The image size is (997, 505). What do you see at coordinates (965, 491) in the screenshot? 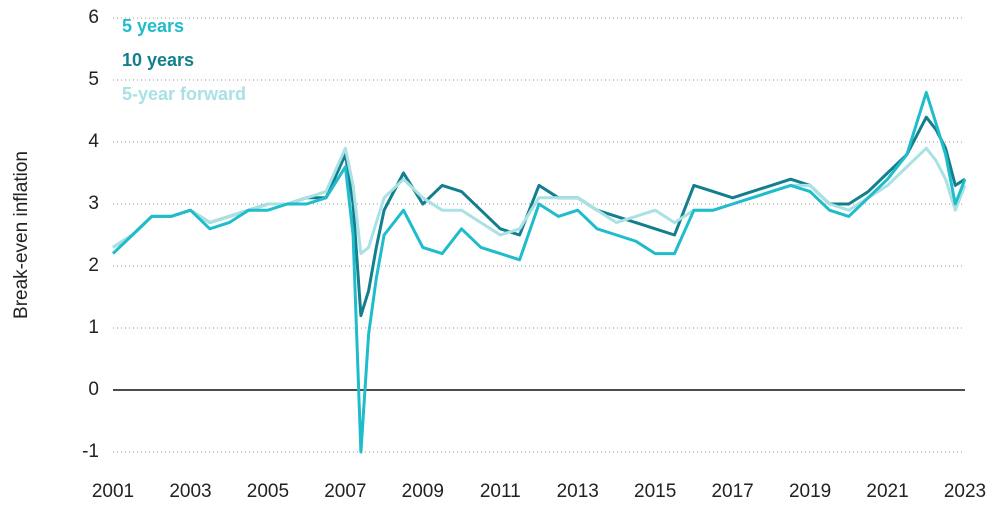
I see `x-tick-label: 2023` at bounding box center [965, 491].